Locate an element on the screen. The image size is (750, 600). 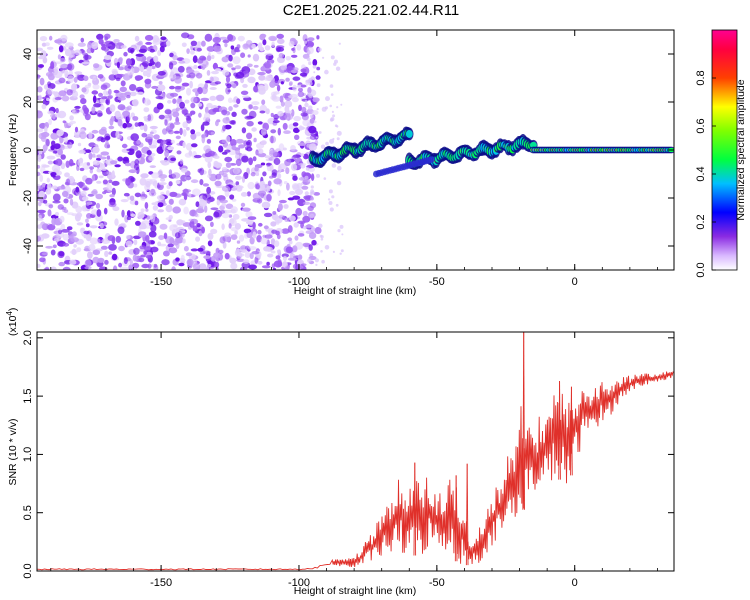
x-tick-label: -50 is located at coordinates (437, 282).